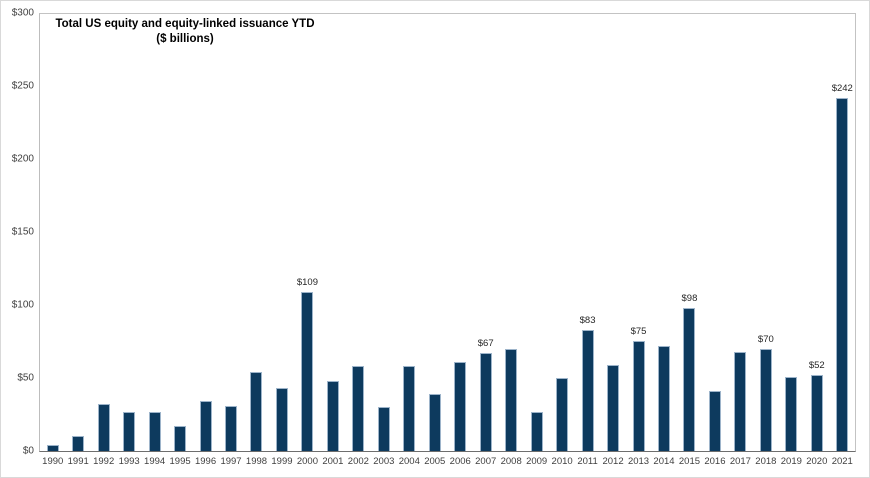  I want to click on x-tick-label-1993: 1993, so click(129, 461).